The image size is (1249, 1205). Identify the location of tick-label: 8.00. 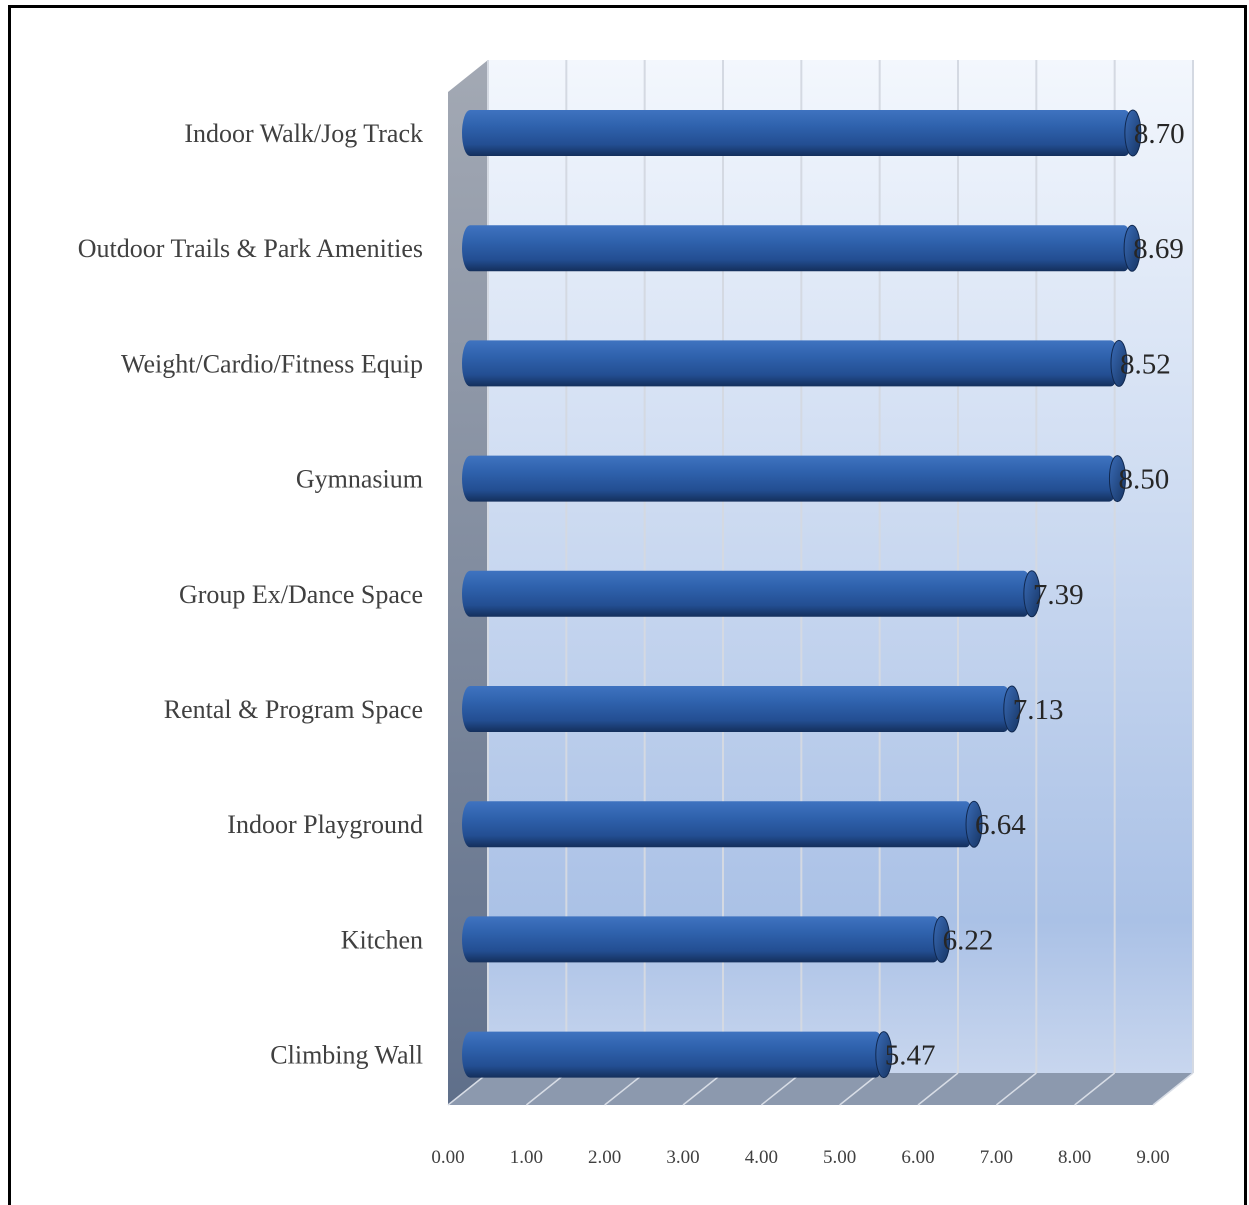
(1074, 1157).